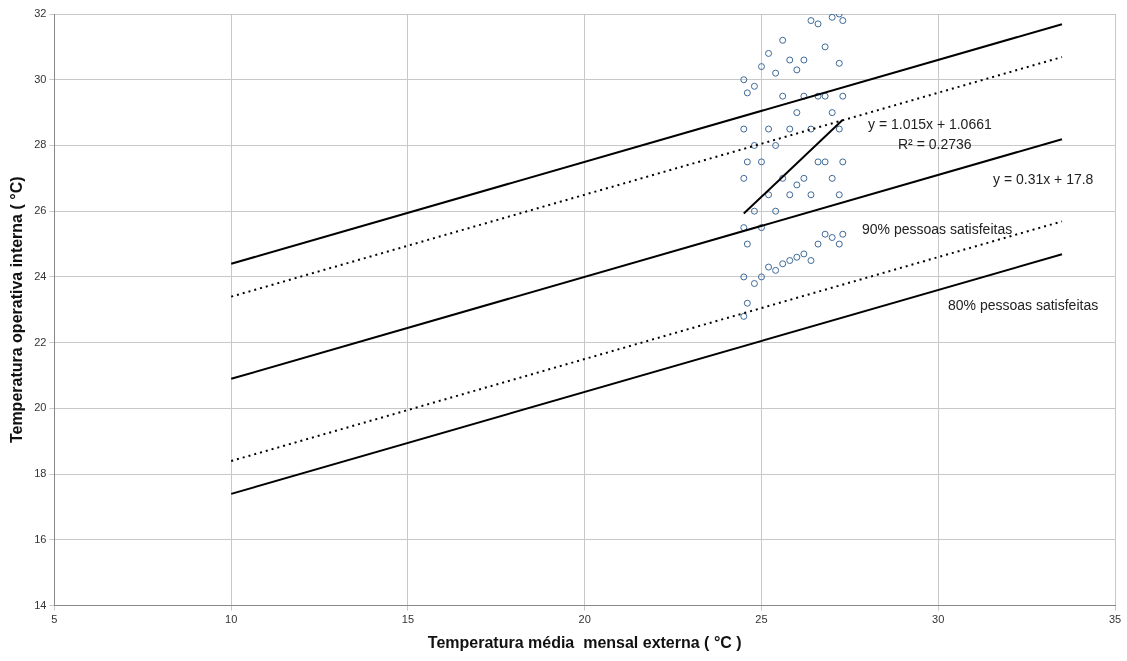  I want to click on annotation: y = 1.015x + 1.0661, so click(930, 123).